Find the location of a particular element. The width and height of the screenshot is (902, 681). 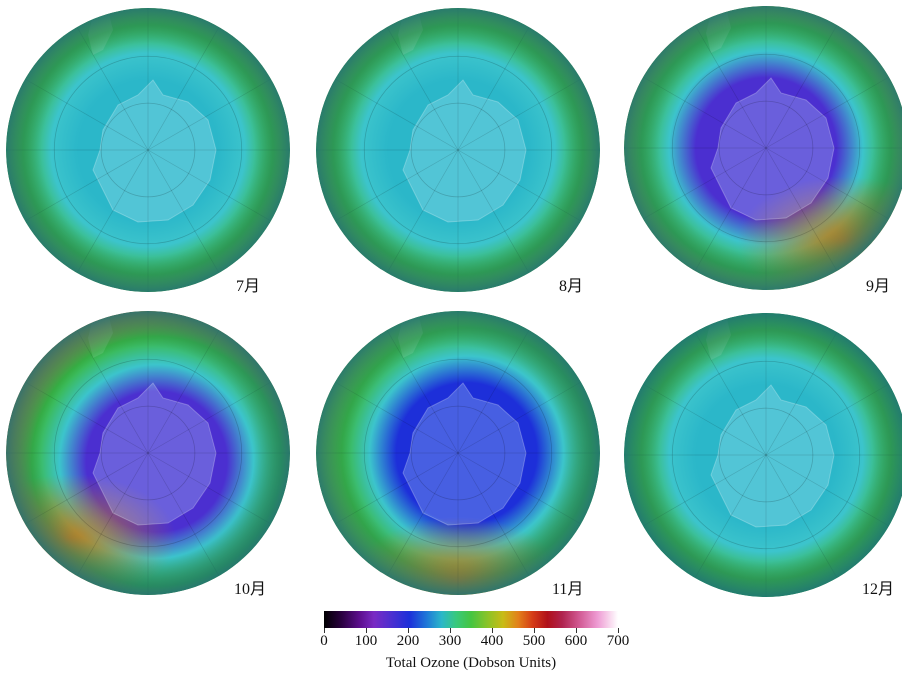

colorbar-tick-label: 700 is located at coordinates (618, 641).